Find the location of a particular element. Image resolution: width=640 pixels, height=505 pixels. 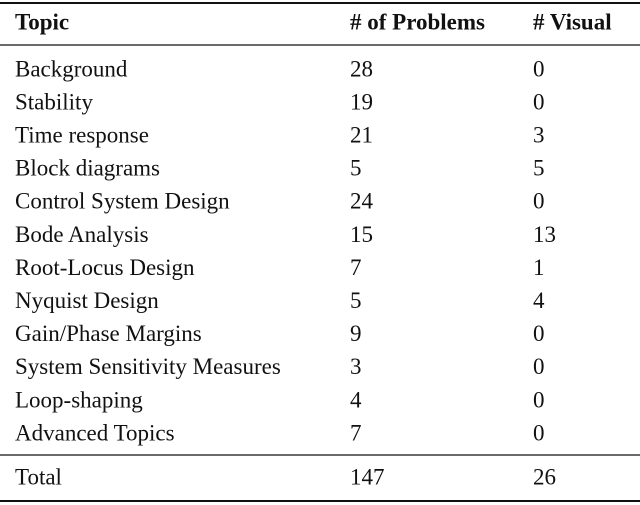

cell-topic: Root-Locus Design is located at coordinates (105, 267).